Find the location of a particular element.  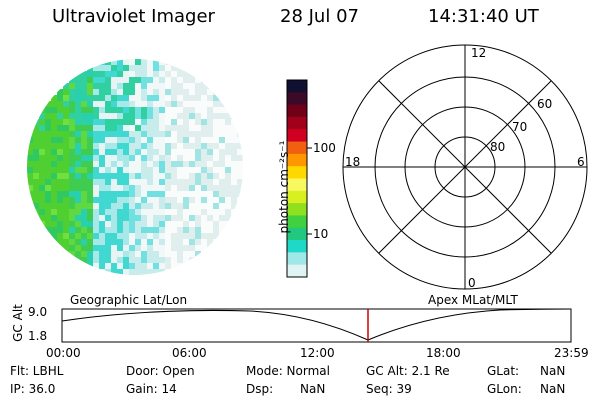

mlt-label-6: 6 is located at coordinates (581, 162).